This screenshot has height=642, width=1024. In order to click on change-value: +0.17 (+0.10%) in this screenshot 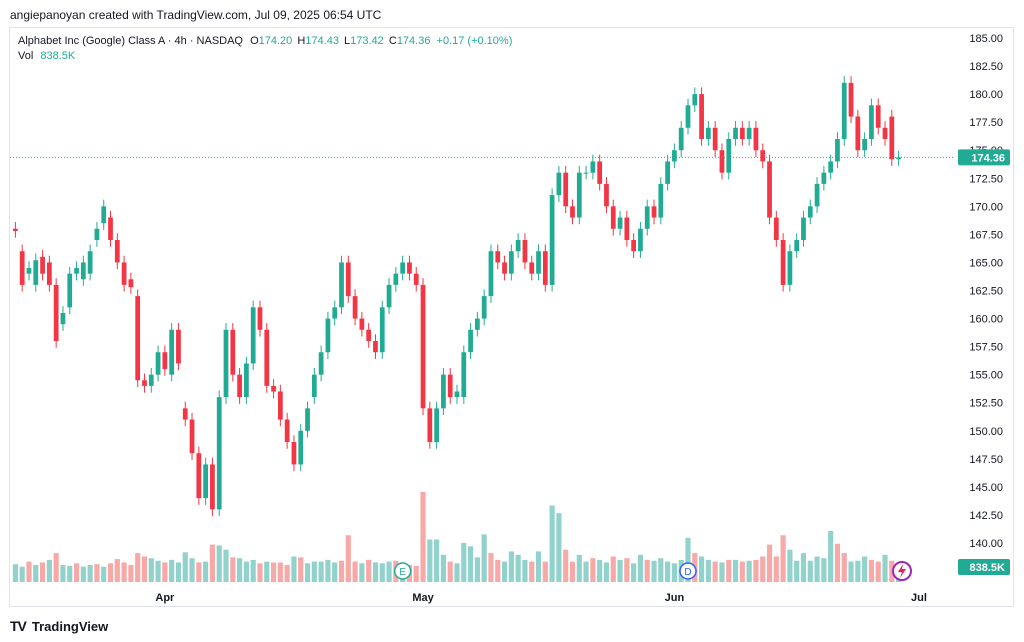, I will do `click(474, 41)`.